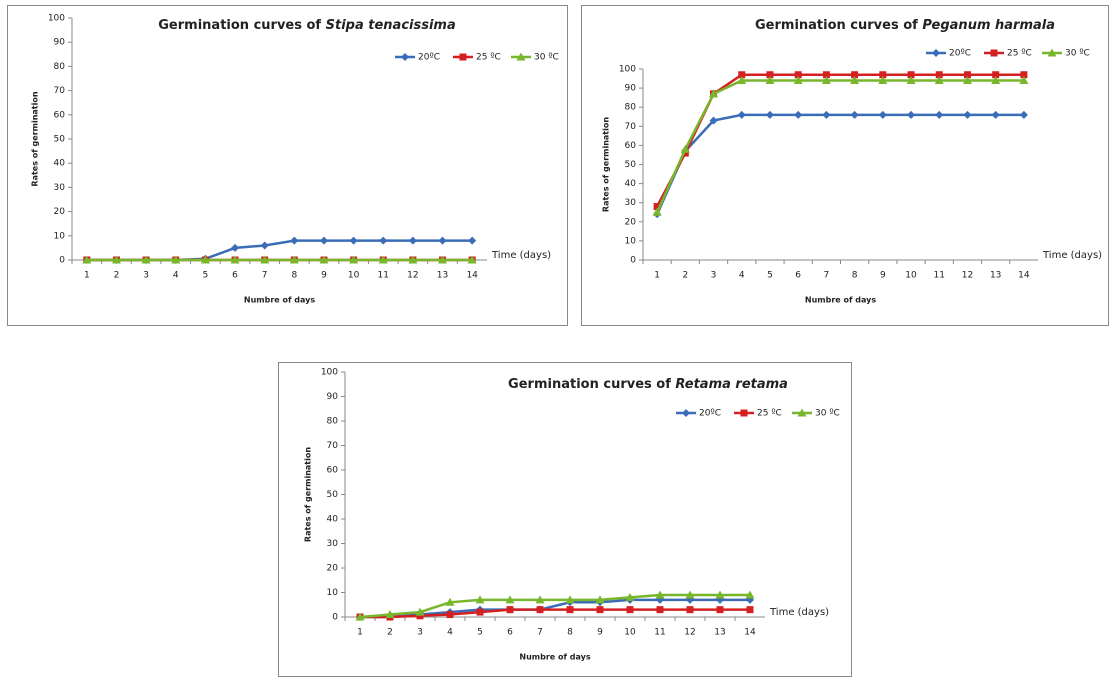 This screenshot has width=1109, height=680. What do you see at coordinates (306, 25) in the screenshot?
I see `chart-title: Germination curves of Stipa tenacissima` at bounding box center [306, 25].